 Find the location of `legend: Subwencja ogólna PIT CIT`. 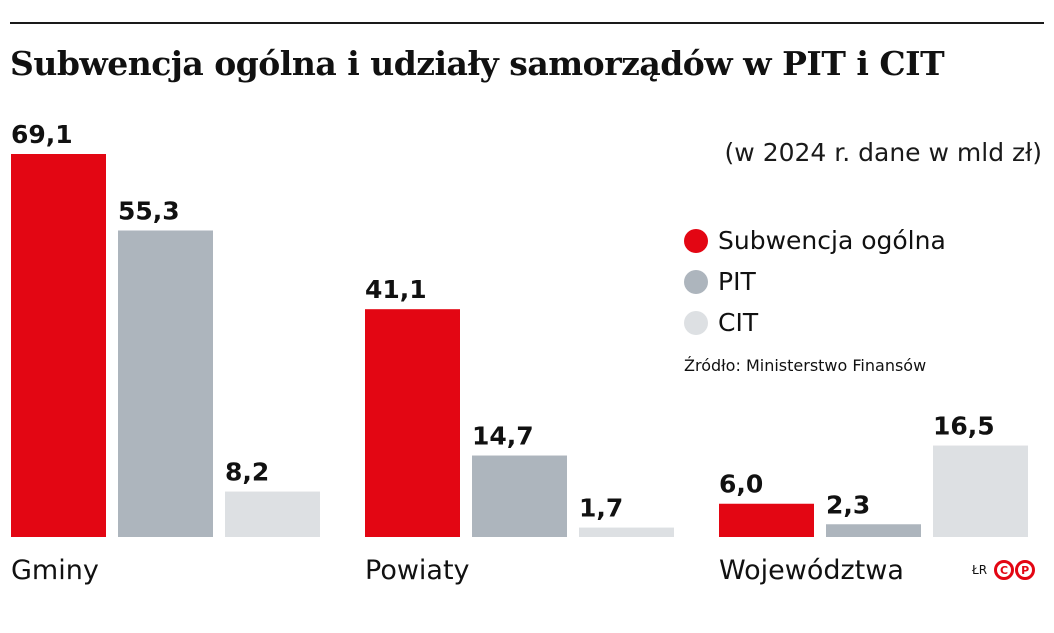

legend: Subwencja ogólna PIT CIT is located at coordinates (815, 281).